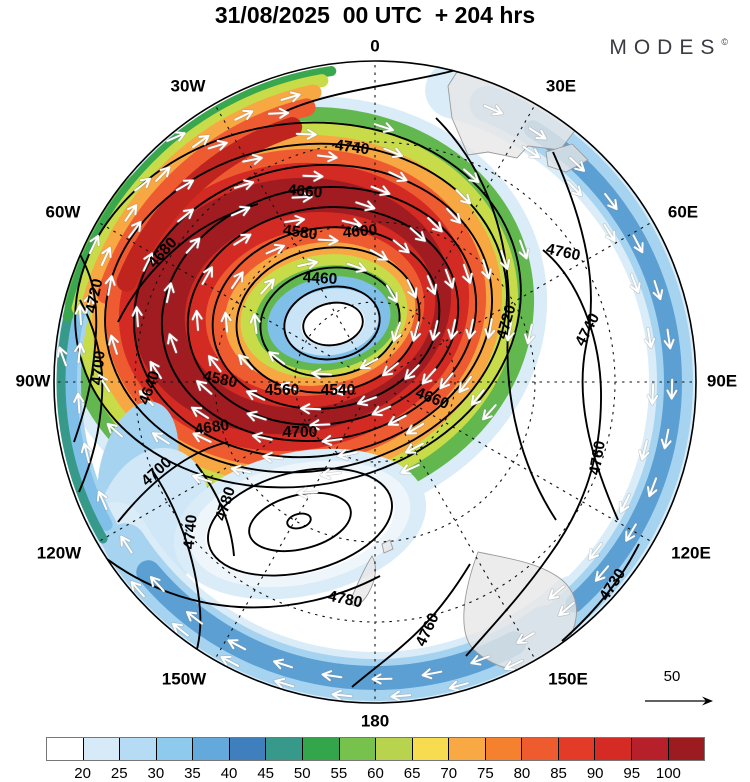  I want to click on colorbar-tick-label: 65, so click(412, 773).